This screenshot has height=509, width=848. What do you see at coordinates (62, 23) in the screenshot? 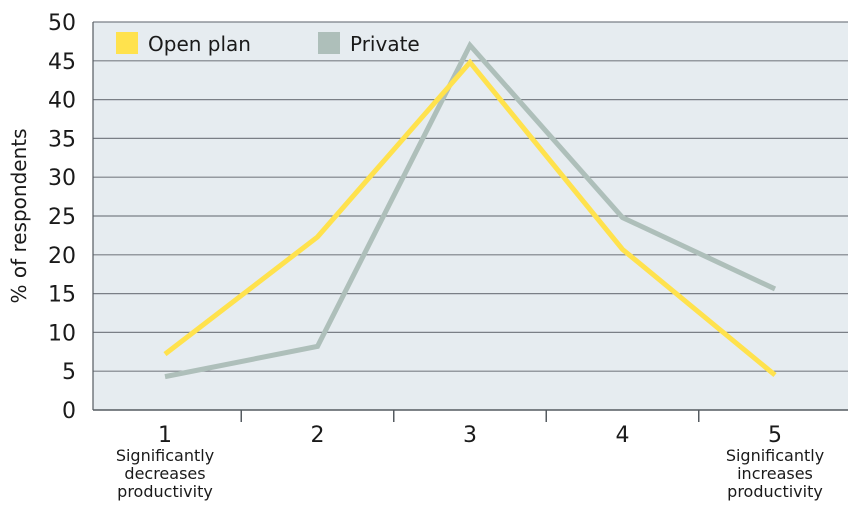
I see `y-tick-label-50: 50` at bounding box center [62, 23].